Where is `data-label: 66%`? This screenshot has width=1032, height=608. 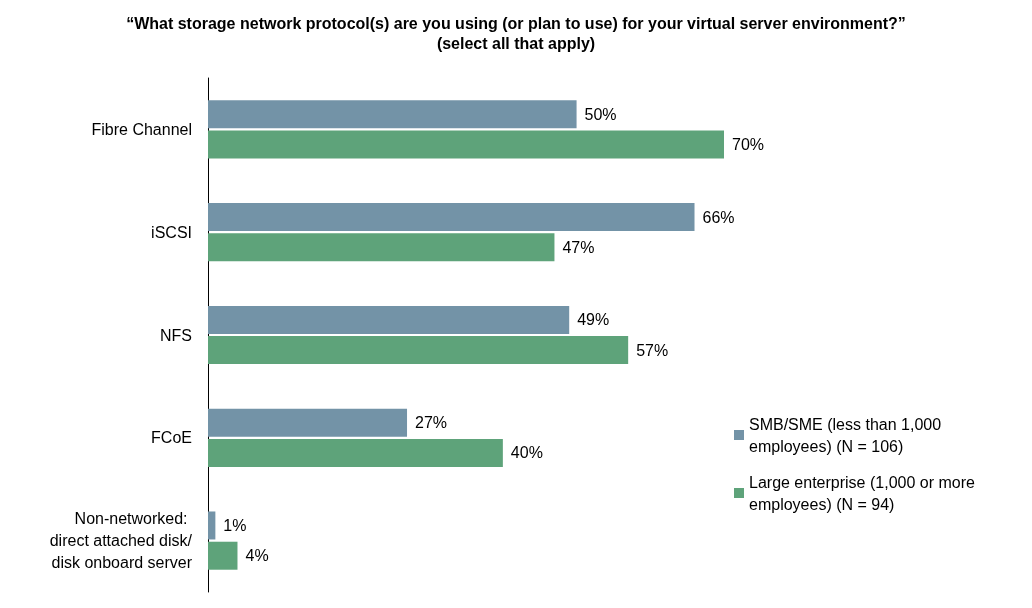
data-label: 66% is located at coordinates (718, 217).